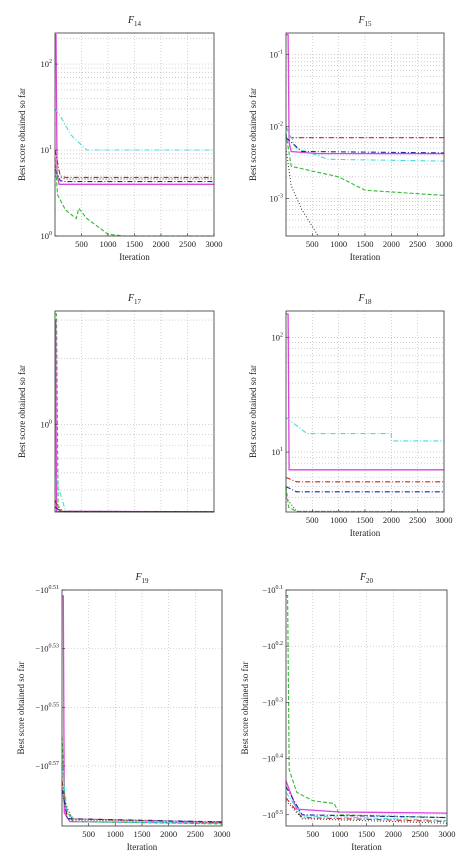  I want to click on y-tick-label: 10-3, so click(277, 198).